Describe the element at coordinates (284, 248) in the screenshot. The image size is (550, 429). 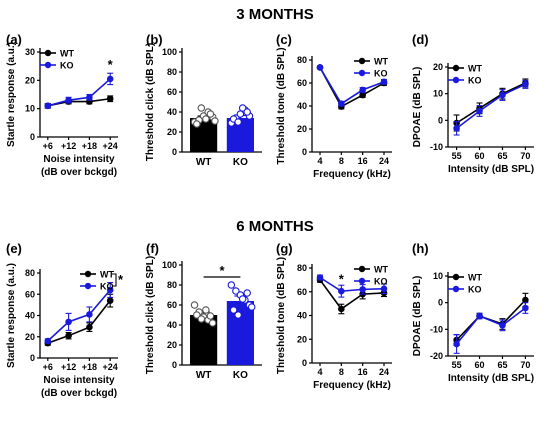
I see `panel-letter: (g)` at that location.